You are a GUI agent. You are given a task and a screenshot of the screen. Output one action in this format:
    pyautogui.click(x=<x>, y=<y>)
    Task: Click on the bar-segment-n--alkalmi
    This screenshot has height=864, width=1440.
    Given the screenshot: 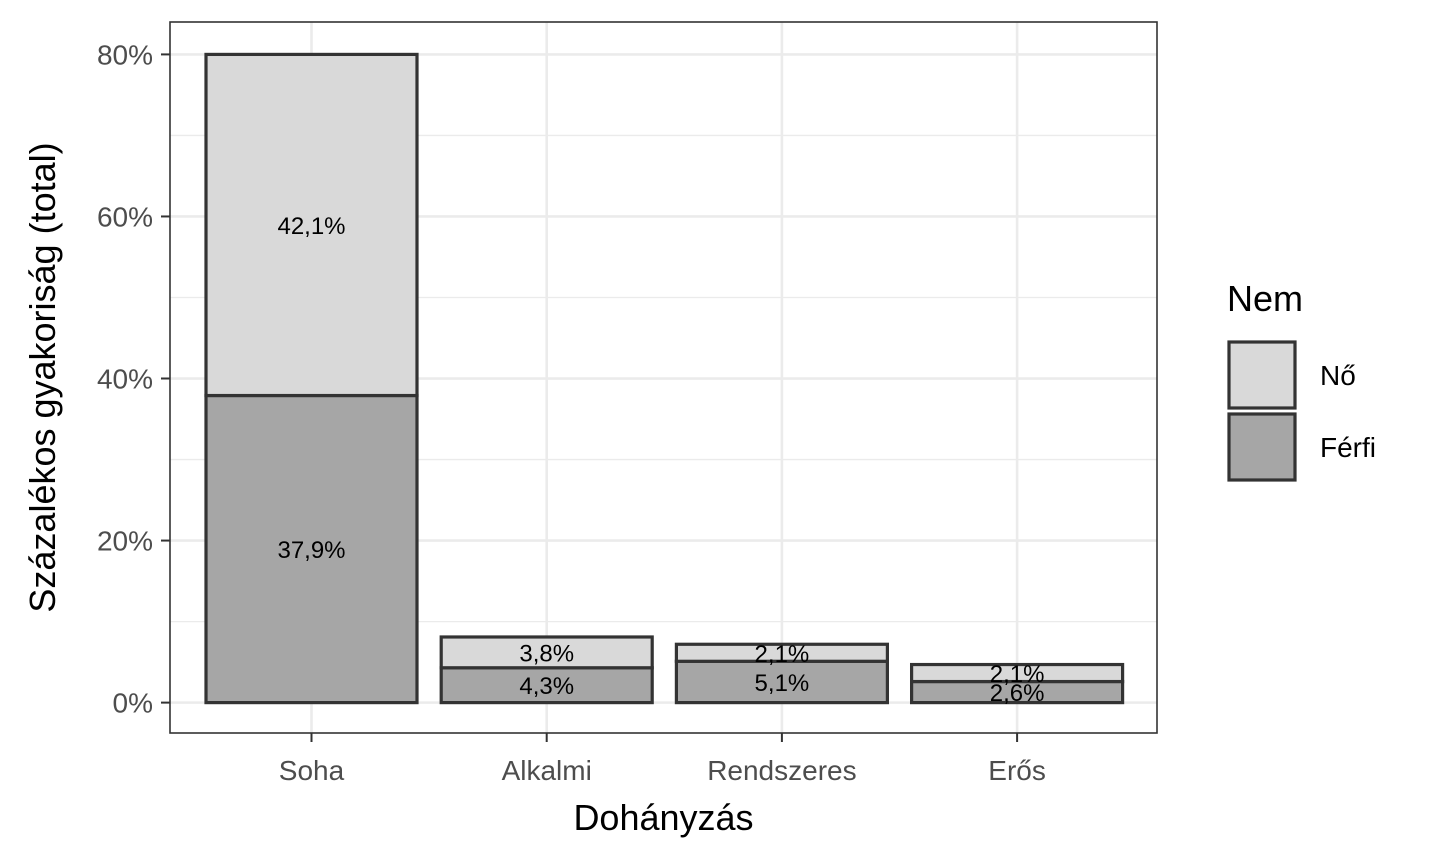 What is the action you would take?
    pyautogui.click(x=546, y=652)
    